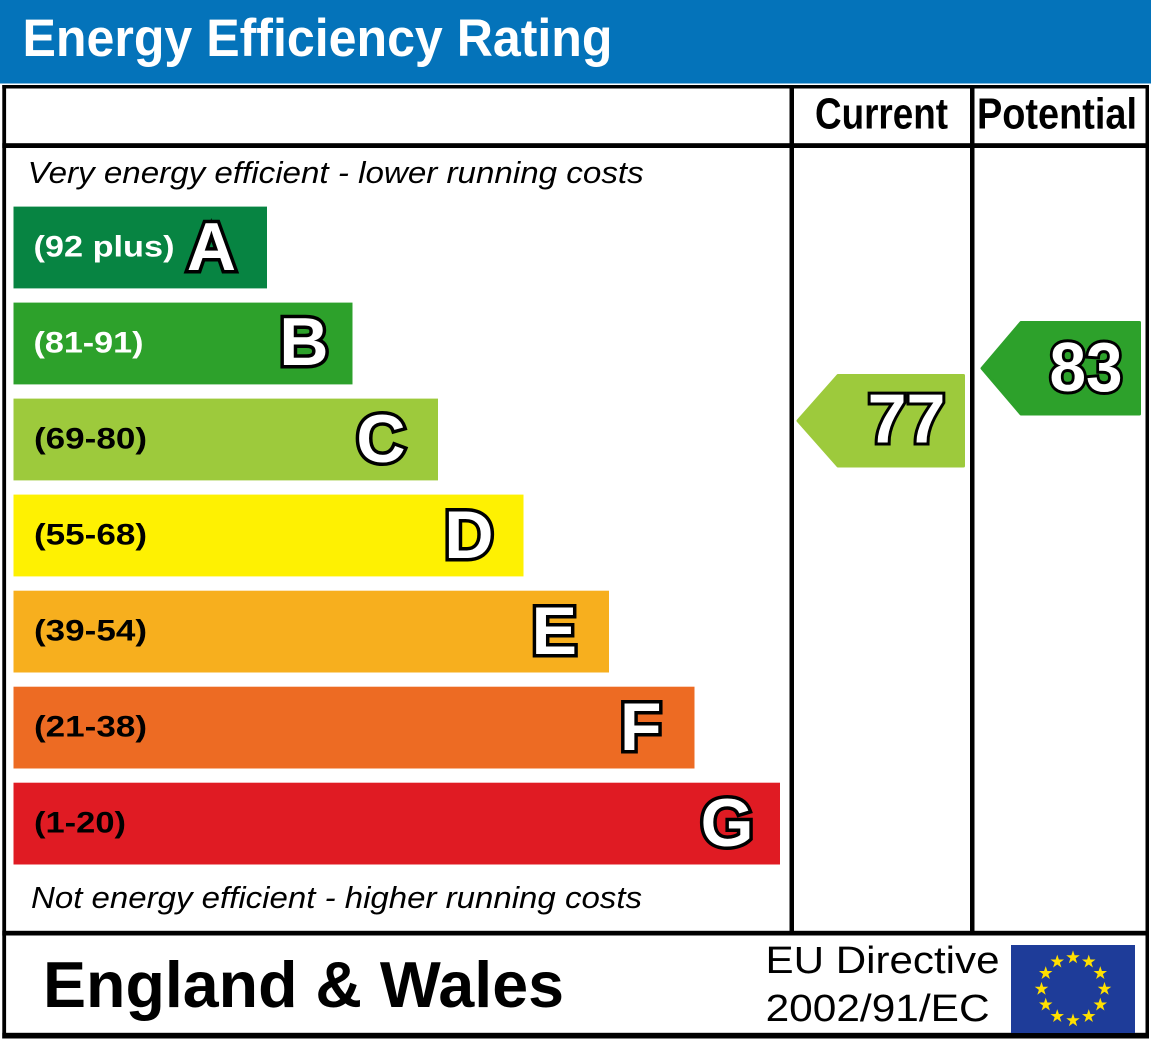  What do you see at coordinates (641, 727) in the screenshot?
I see `svg-text: F` at bounding box center [641, 727].